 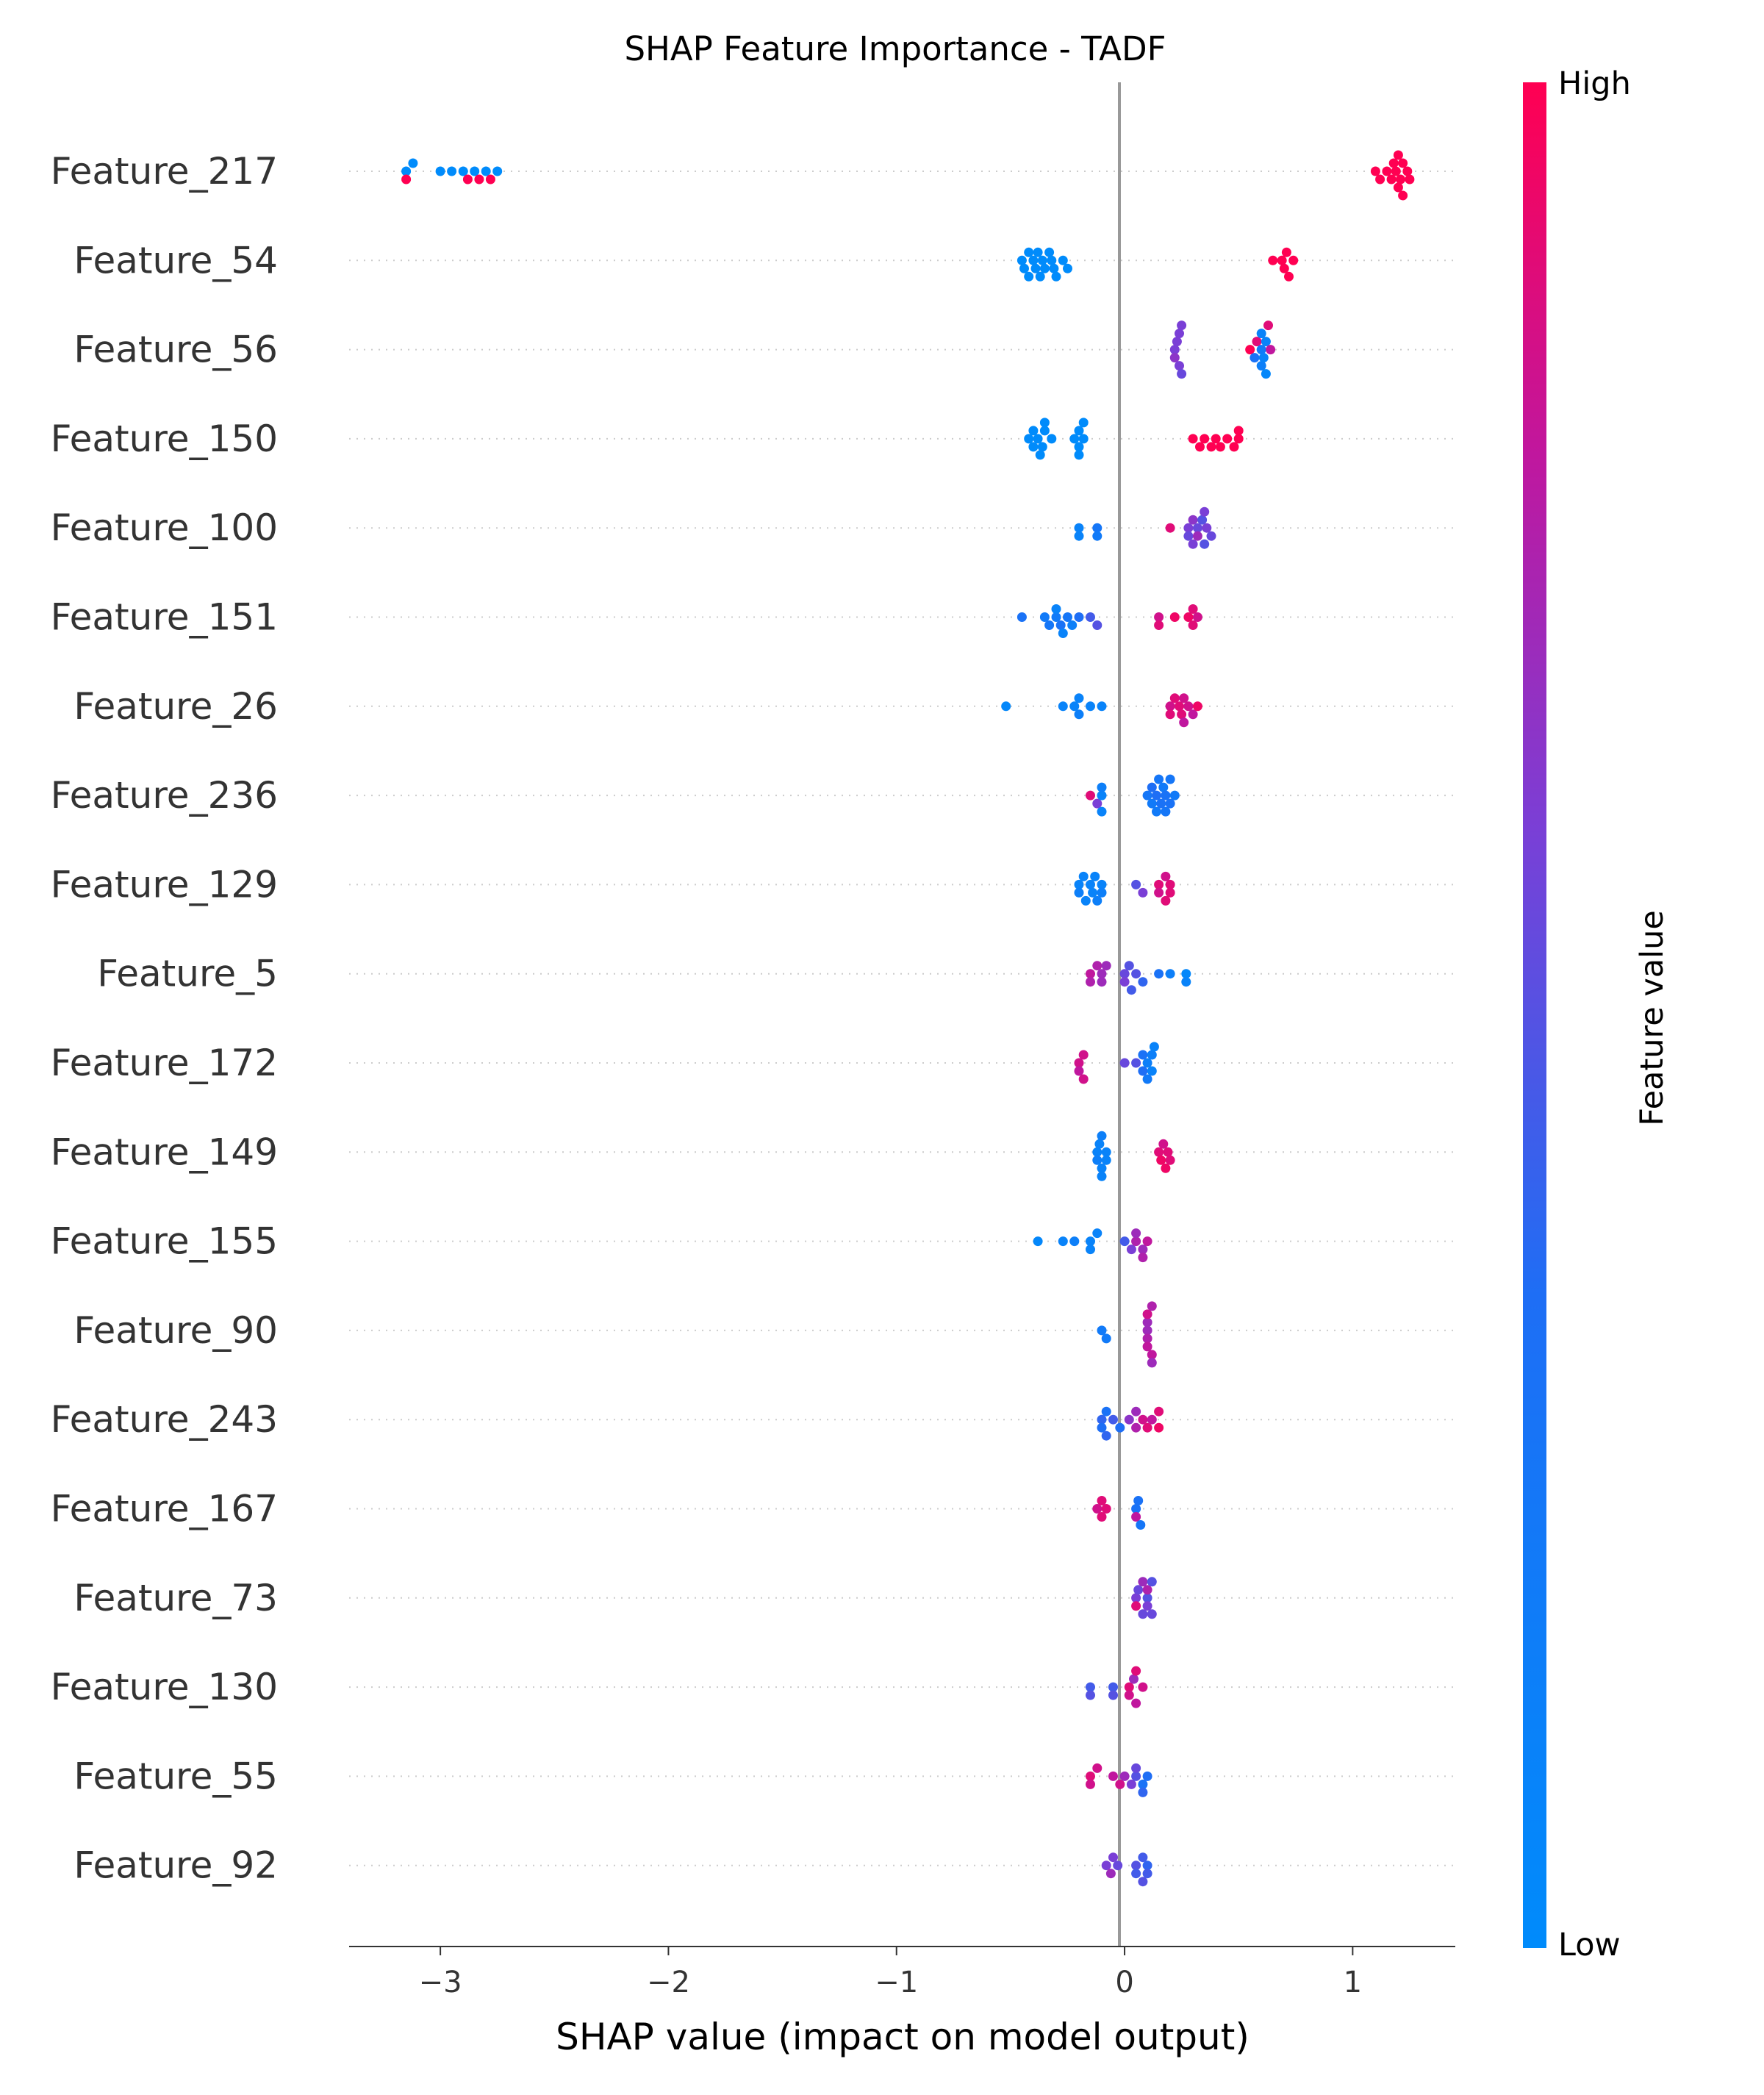 What do you see at coordinates (668, 1982) in the screenshot?
I see `x-tick-label: −2` at bounding box center [668, 1982].